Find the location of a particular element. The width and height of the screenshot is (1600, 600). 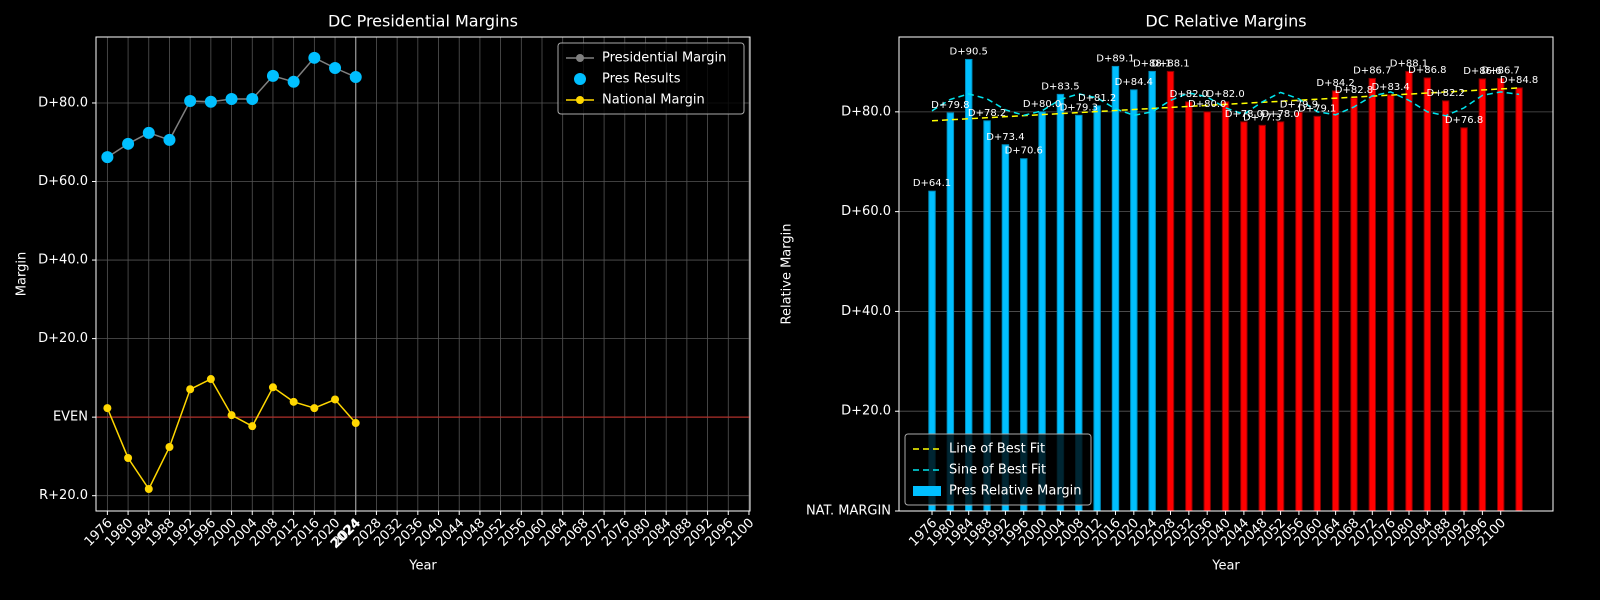

legend-label: Pres Results is located at coordinates (641, 79).